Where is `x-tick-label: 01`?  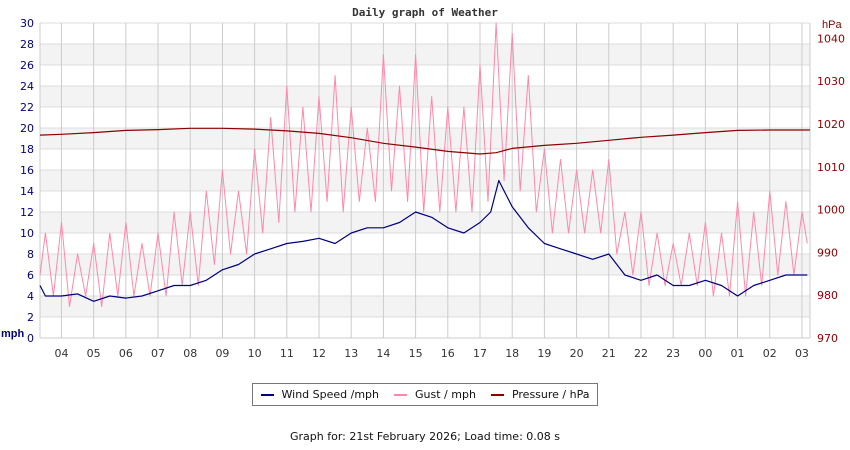 x-tick-label: 01 is located at coordinates (738, 353).